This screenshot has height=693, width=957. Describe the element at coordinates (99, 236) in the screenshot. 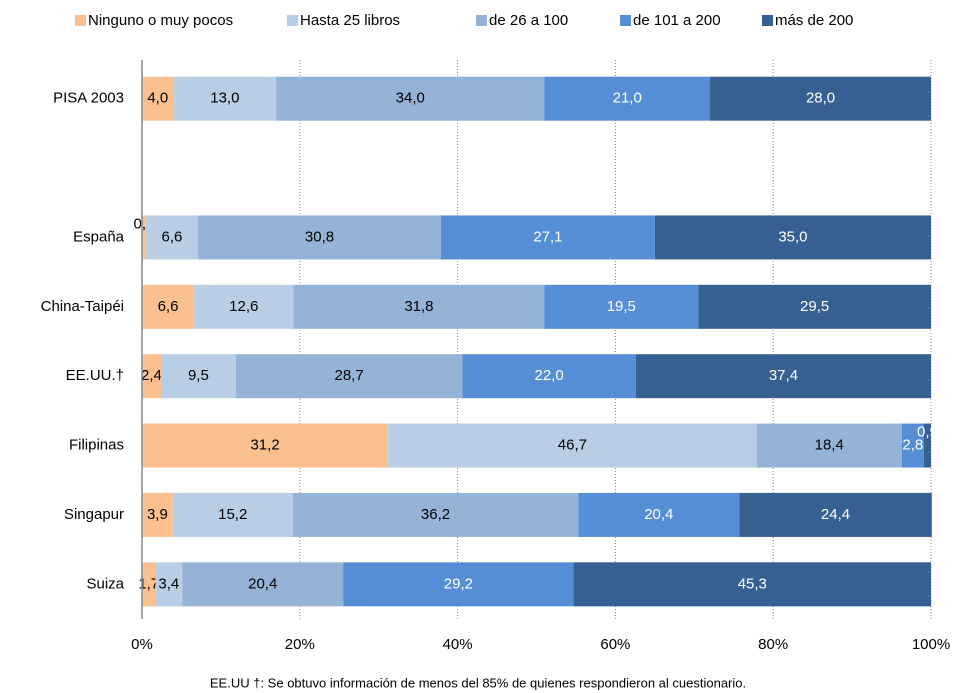

I see `y-tick-label: España` at that location.